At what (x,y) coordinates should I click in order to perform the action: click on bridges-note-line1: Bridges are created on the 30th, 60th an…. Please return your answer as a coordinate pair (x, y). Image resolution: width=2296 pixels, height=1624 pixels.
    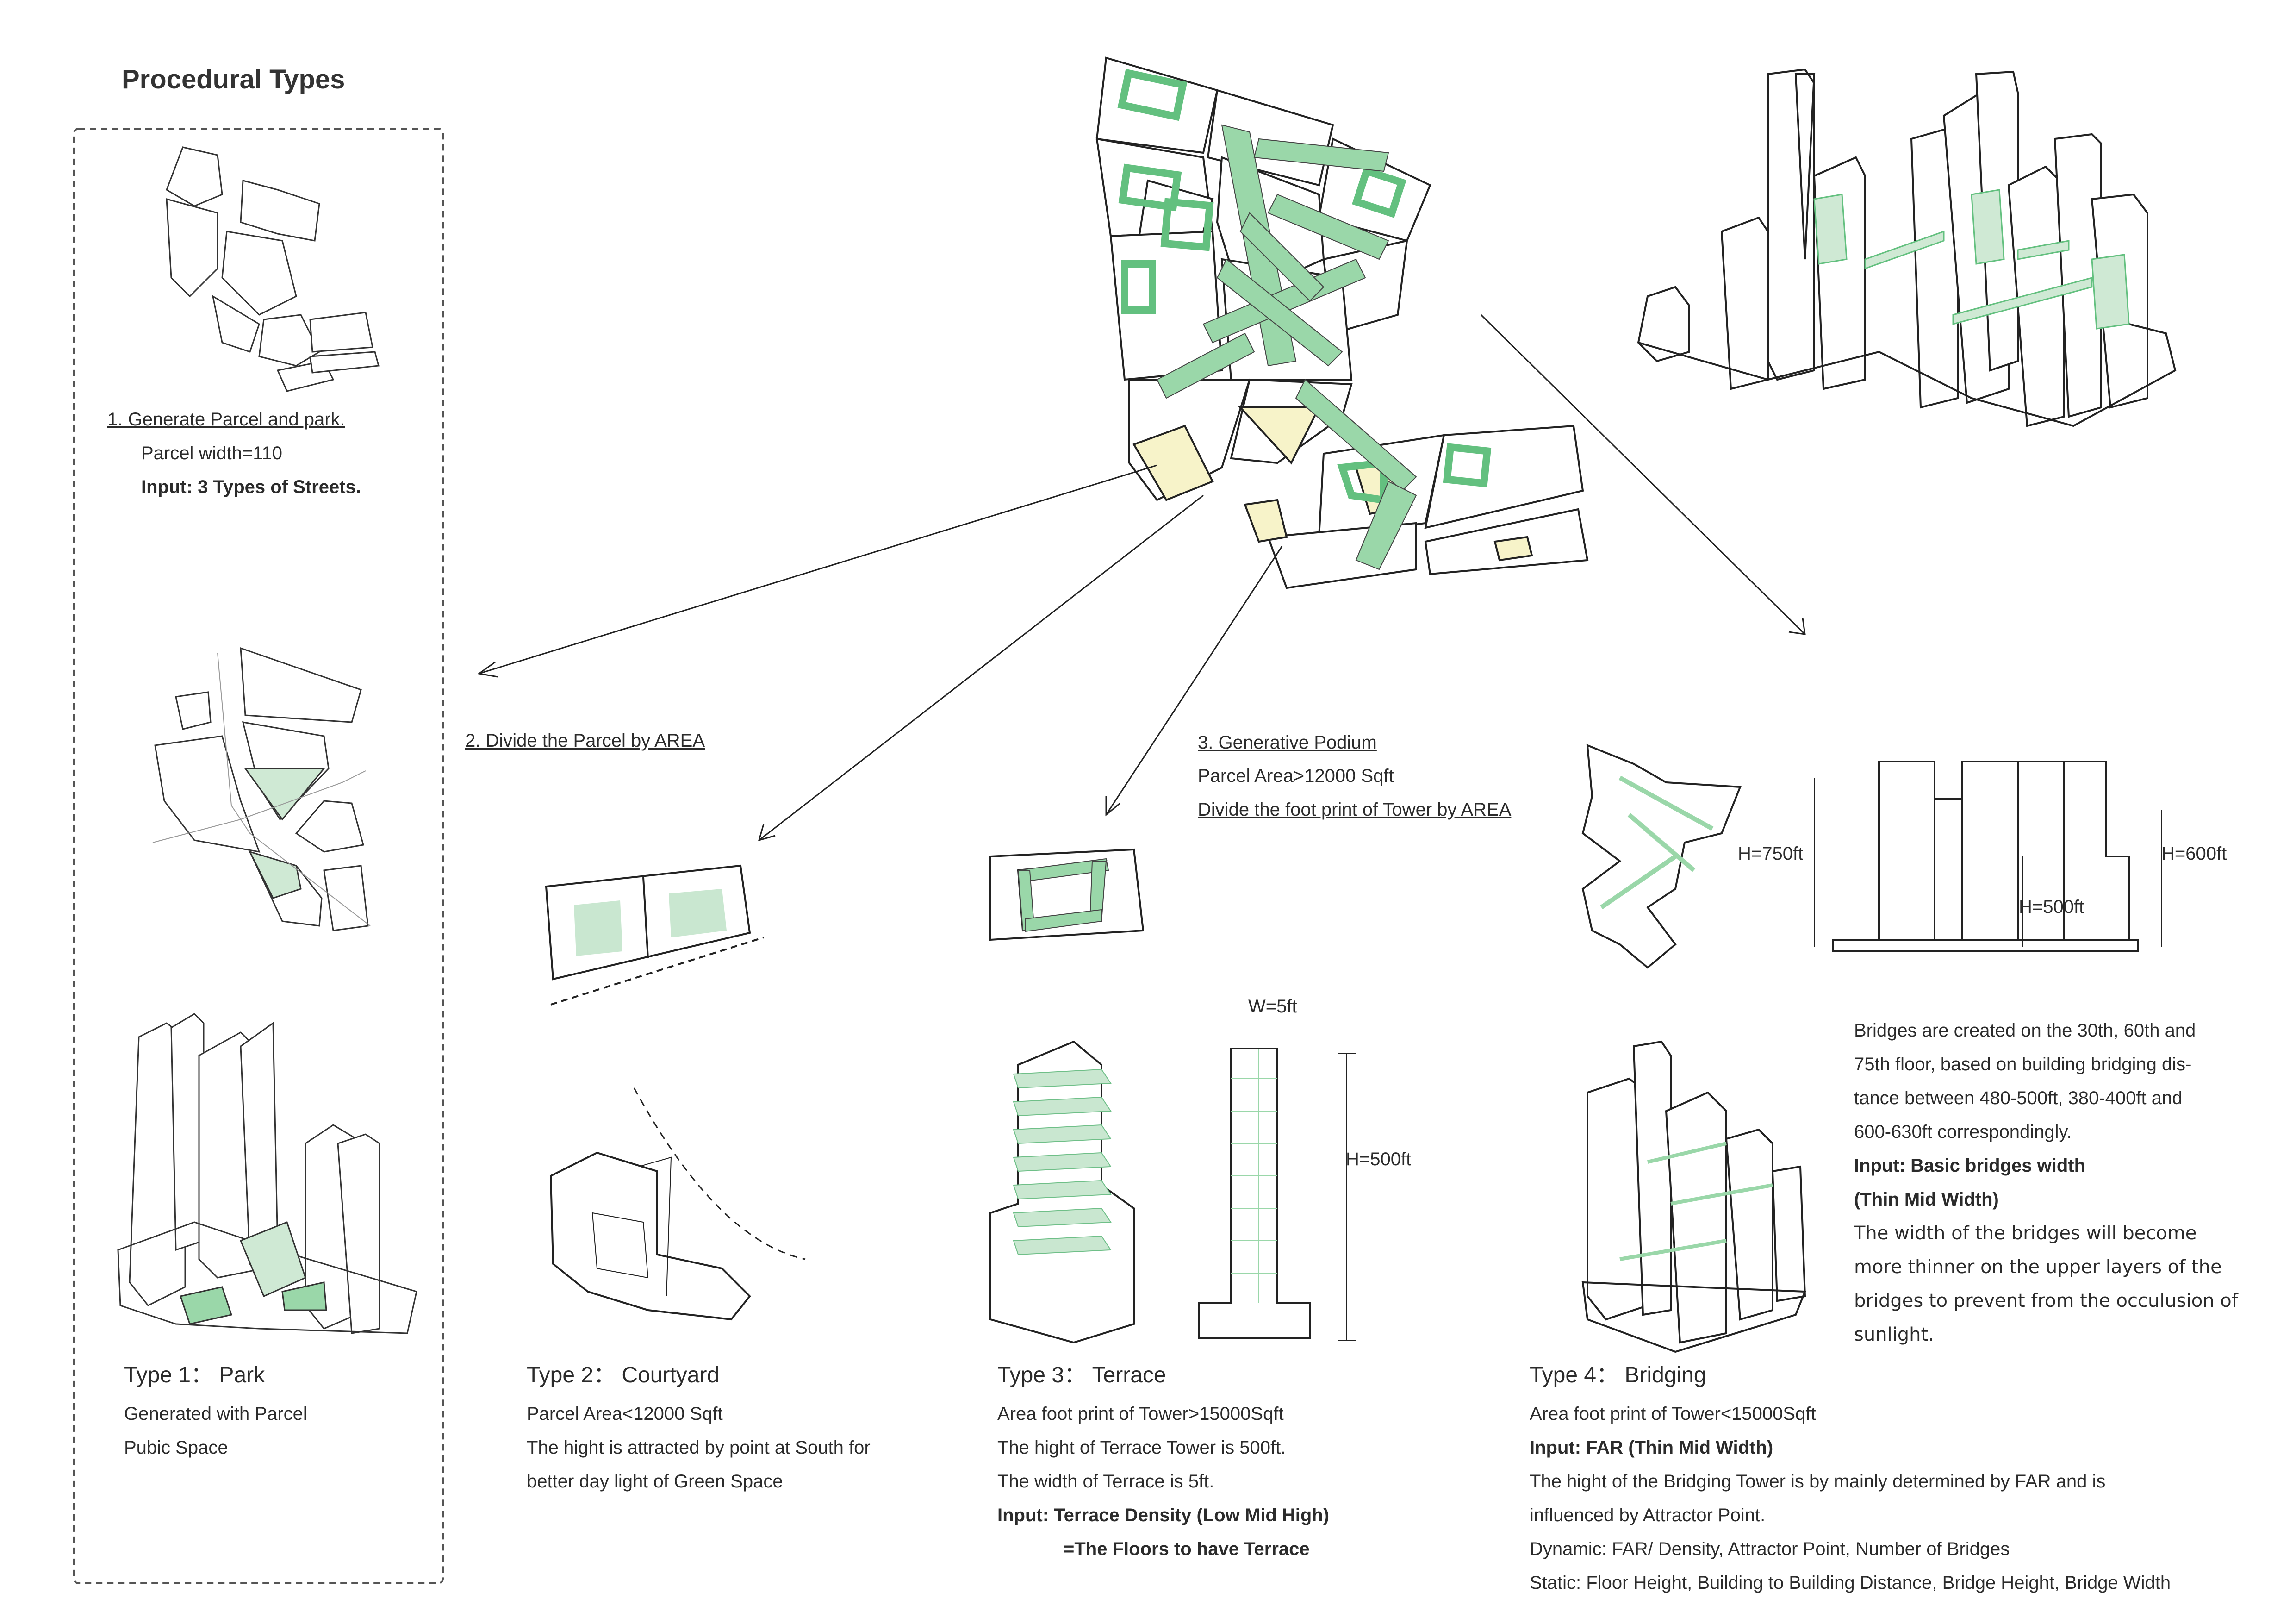
    Looking at the image, I should click on (2025, 1030).